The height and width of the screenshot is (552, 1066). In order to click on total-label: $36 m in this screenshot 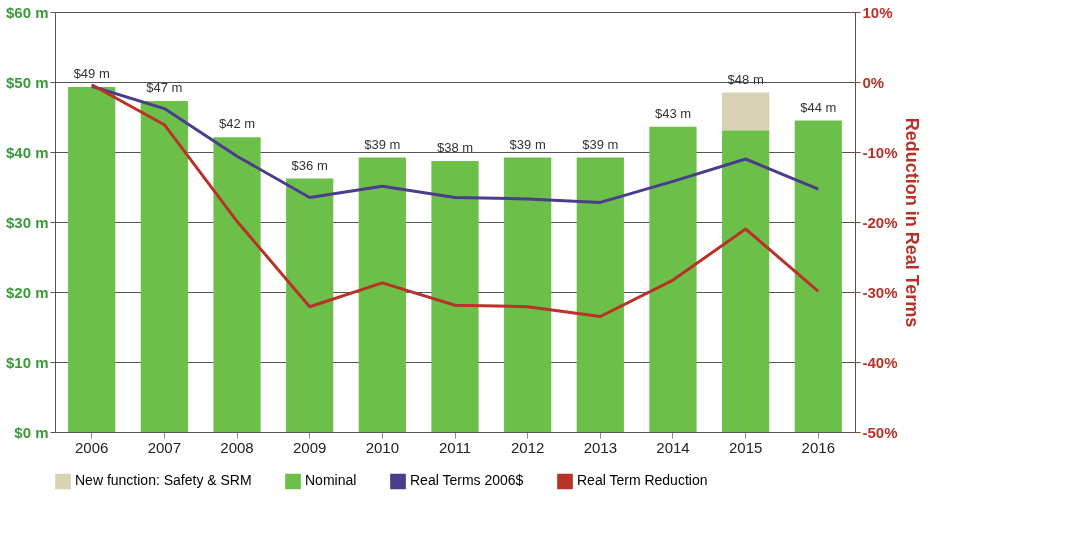, I will do `click(309, 165)`.